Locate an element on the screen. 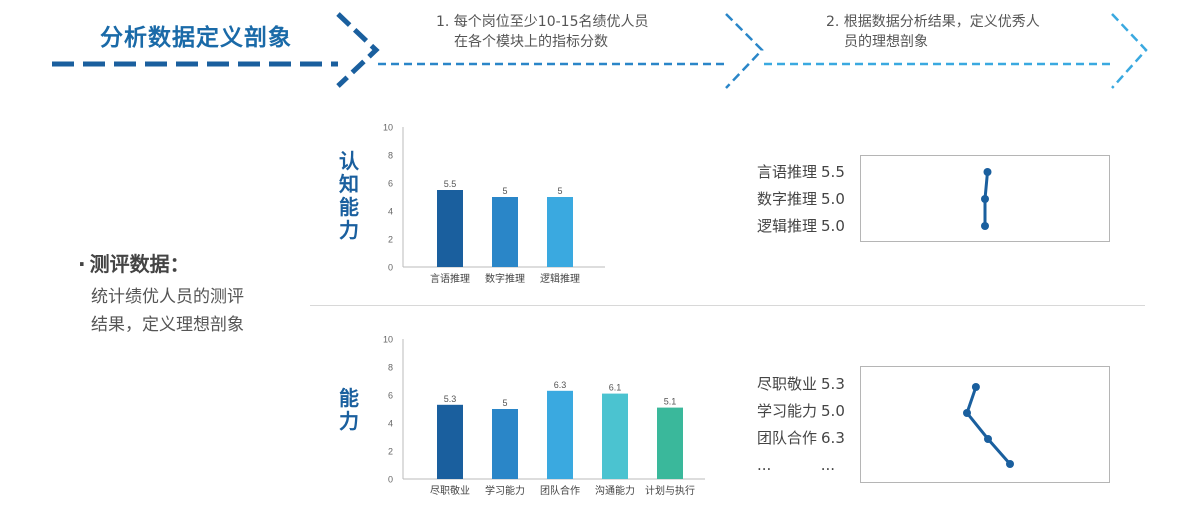  score-name: 学习能力 is located at coordinates (787, 411).